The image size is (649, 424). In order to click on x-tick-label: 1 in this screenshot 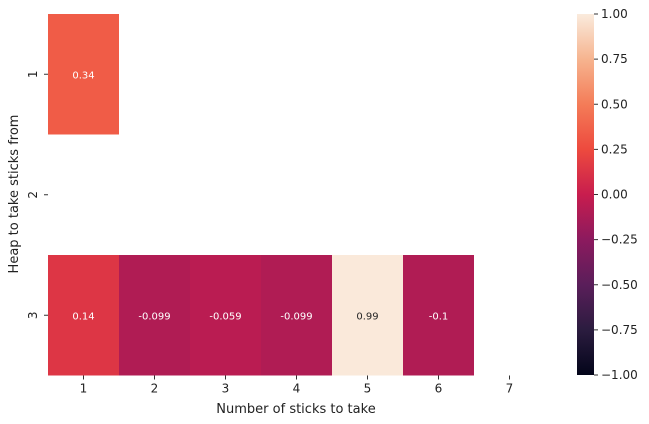, I will do `click(84, 389)`.